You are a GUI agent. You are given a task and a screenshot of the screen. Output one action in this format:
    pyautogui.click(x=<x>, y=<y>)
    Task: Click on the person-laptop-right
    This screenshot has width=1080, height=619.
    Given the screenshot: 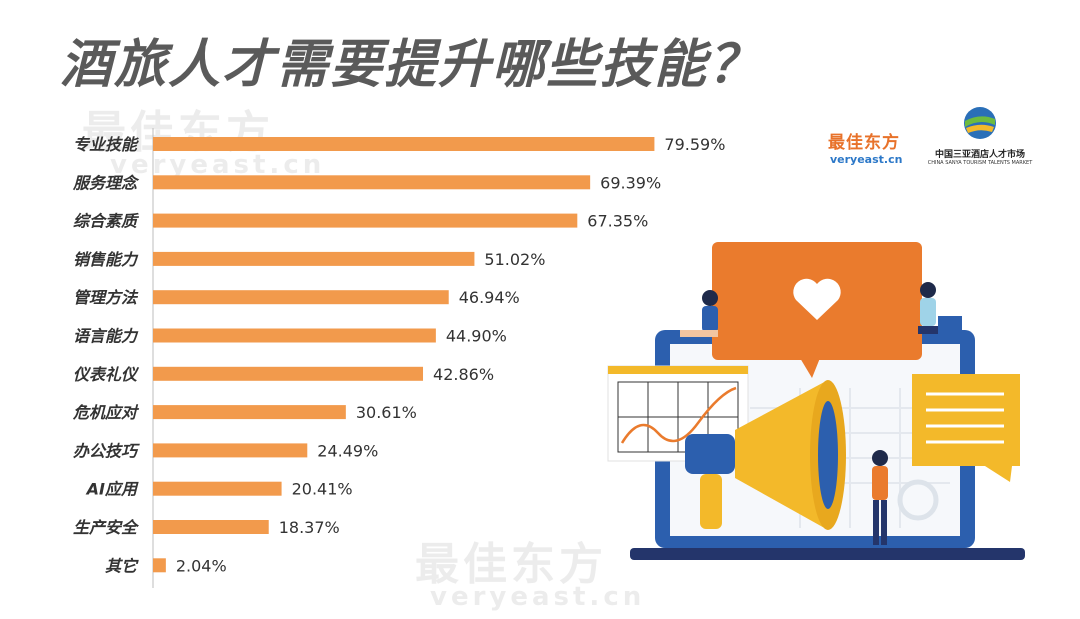 What is the action you would take?
    pyautogui.click(x=940, y=308)
    